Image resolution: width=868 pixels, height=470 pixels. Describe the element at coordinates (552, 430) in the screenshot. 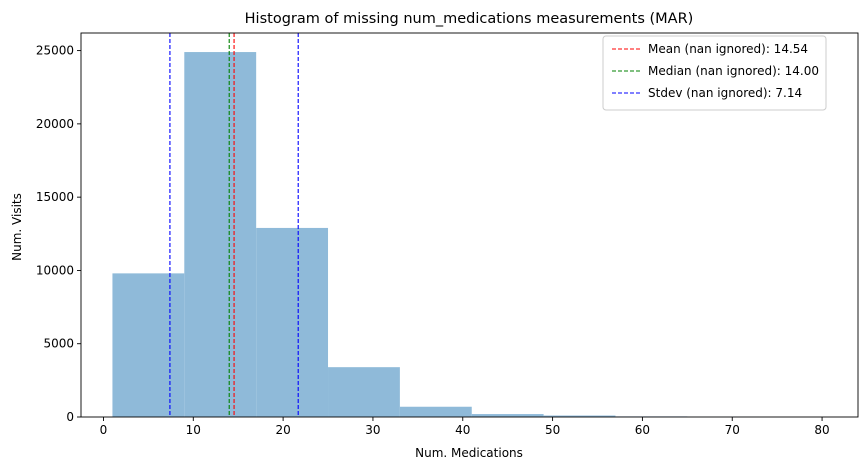

I see `x-tick-label: 50` at that location.